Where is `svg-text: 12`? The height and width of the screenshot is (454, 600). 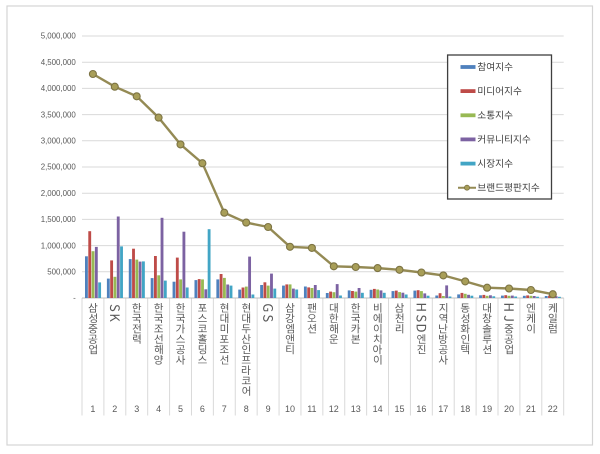
svg-text: 12 is located at coordinates (334, 409).